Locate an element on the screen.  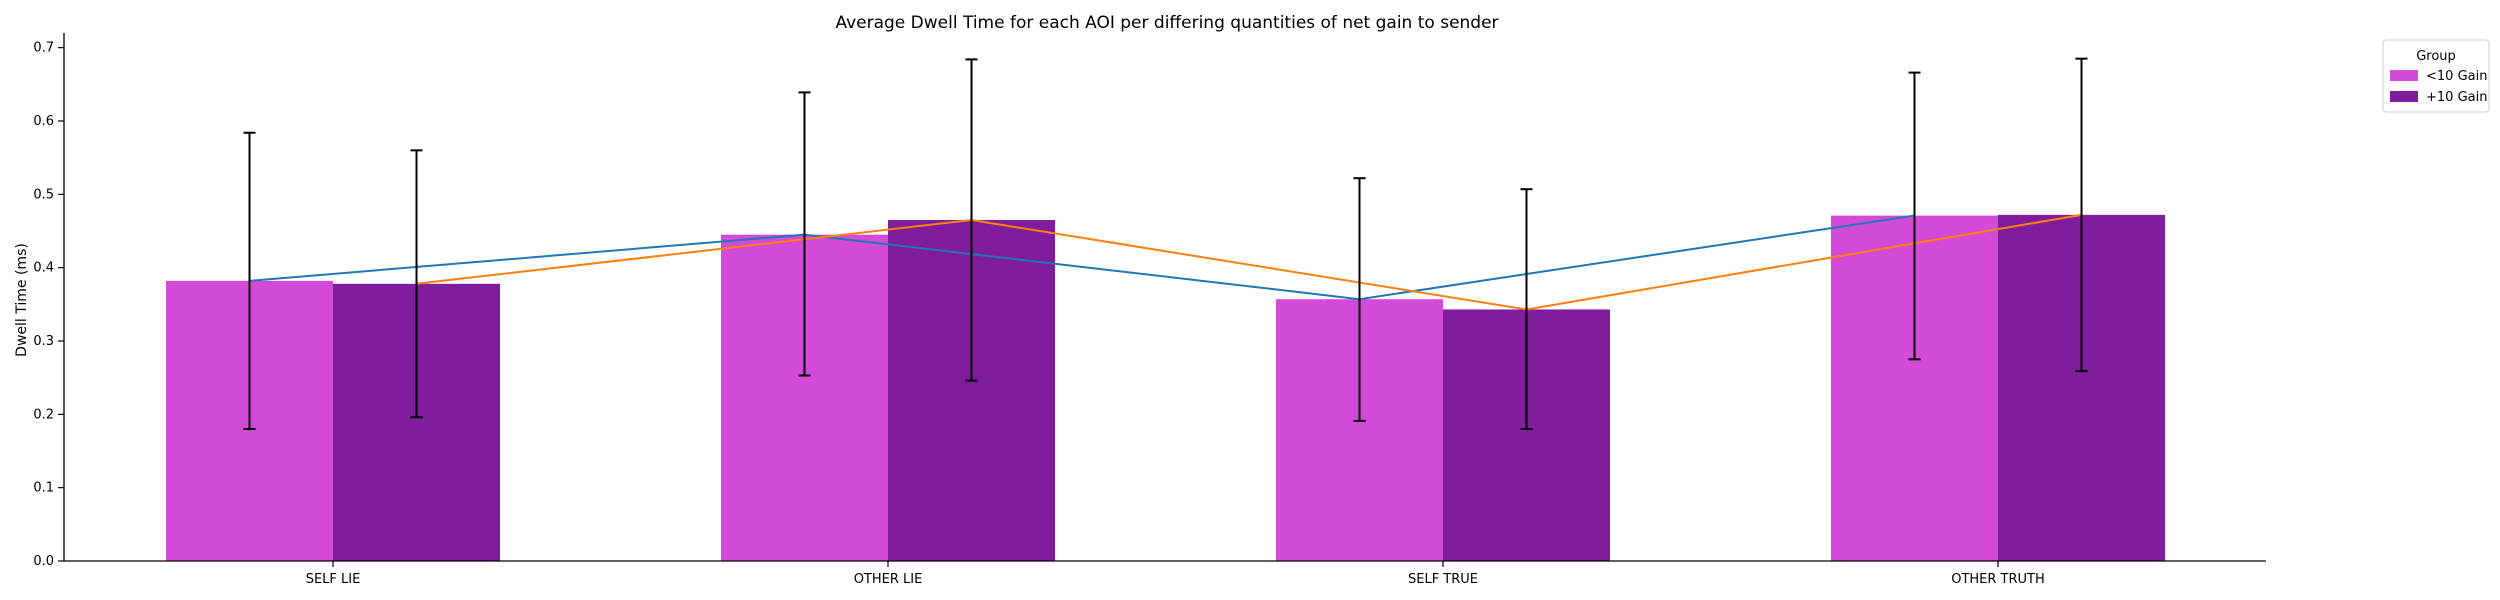
series-line-large-gain is located at coordinates (1249, 262).